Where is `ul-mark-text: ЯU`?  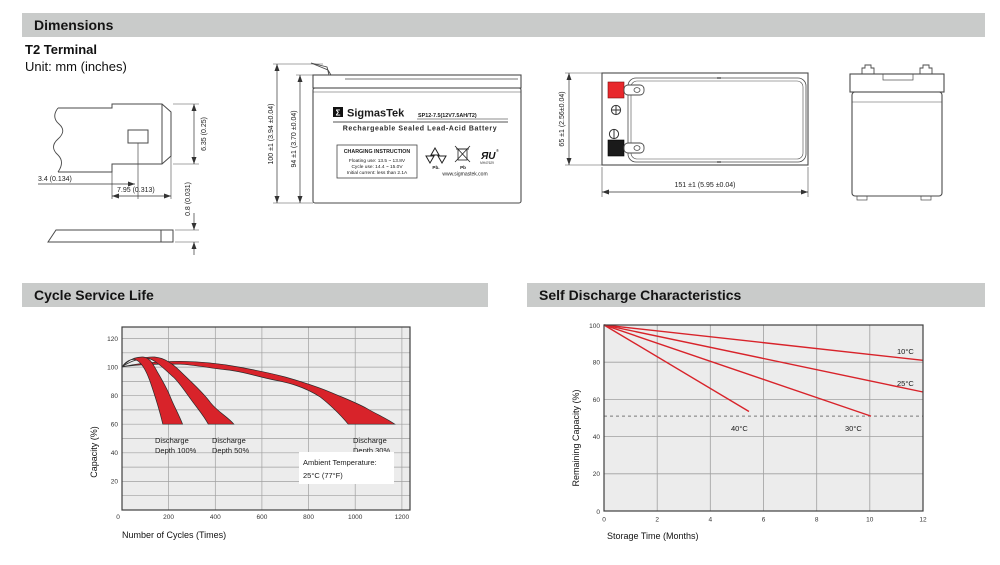 ul-mark-text: ЯU is located at coordinates (488, 156).